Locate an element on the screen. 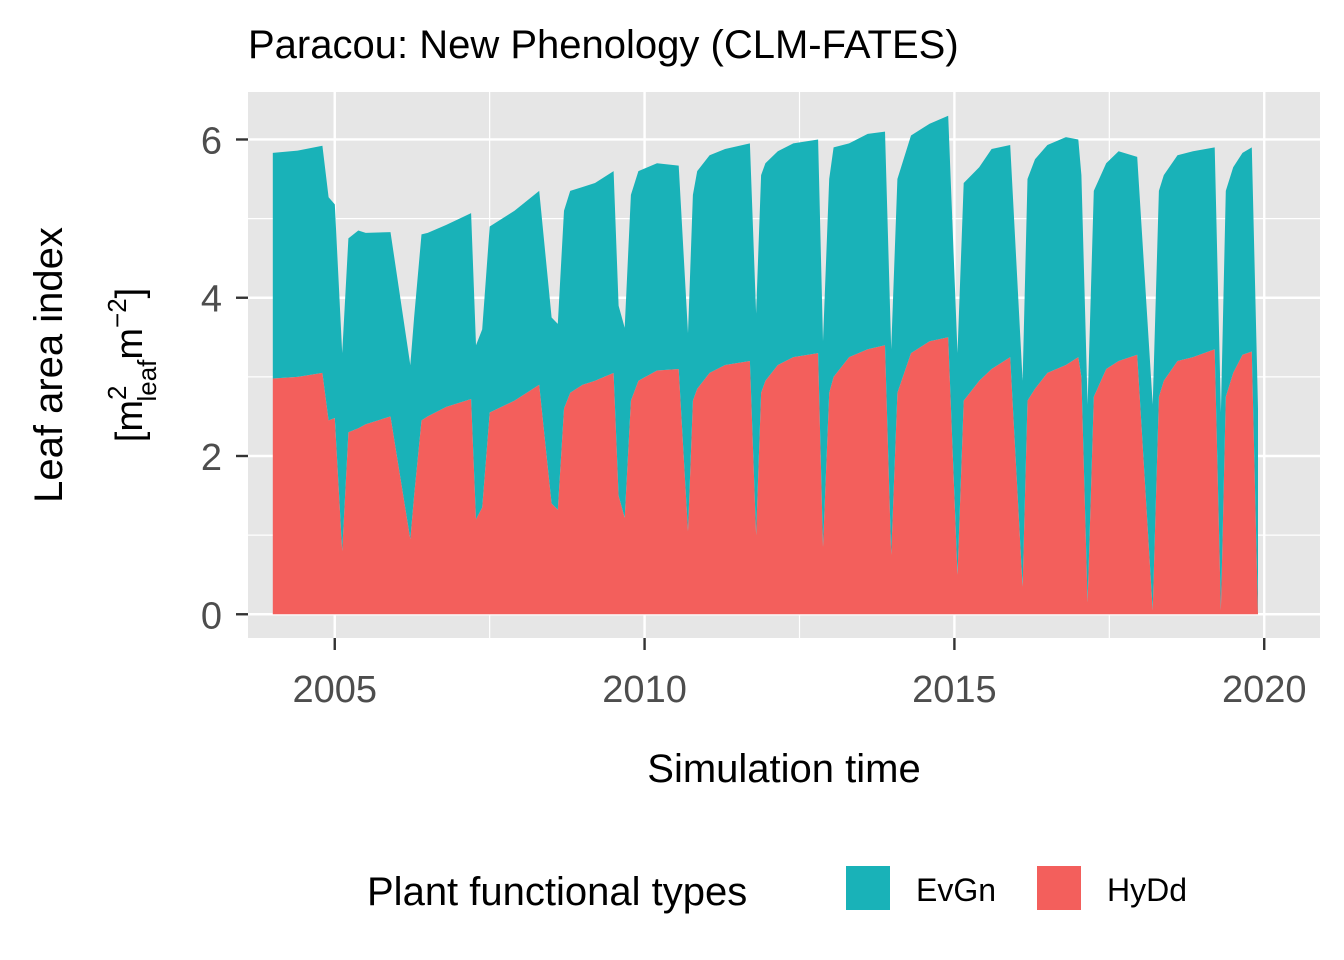  legend-swatch-hydd is located at coordinates (1059, 888).